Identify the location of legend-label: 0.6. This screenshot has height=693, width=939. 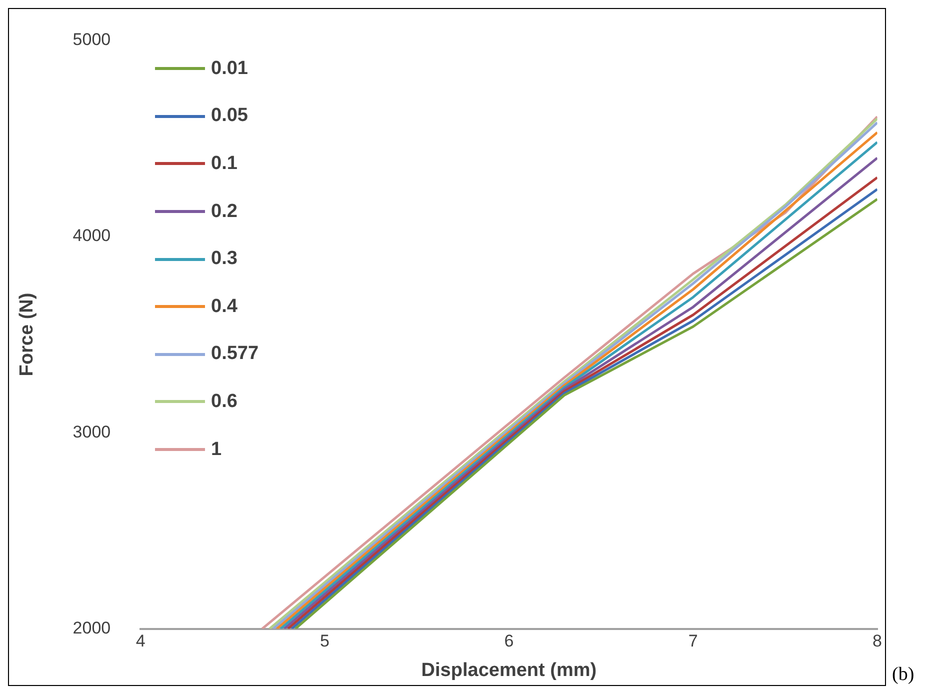
(224, 401).